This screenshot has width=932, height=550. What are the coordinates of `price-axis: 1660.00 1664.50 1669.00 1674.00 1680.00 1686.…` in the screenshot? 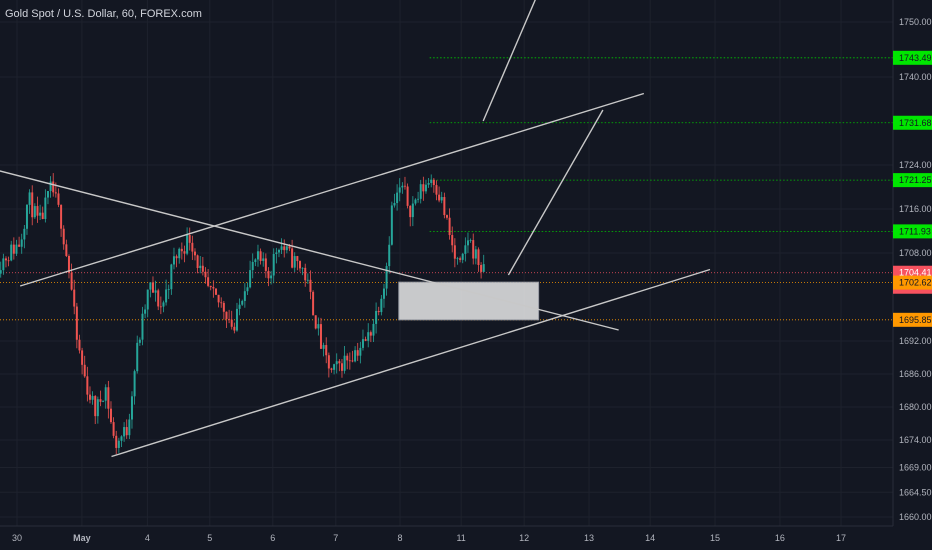 It's located at (915, 269).